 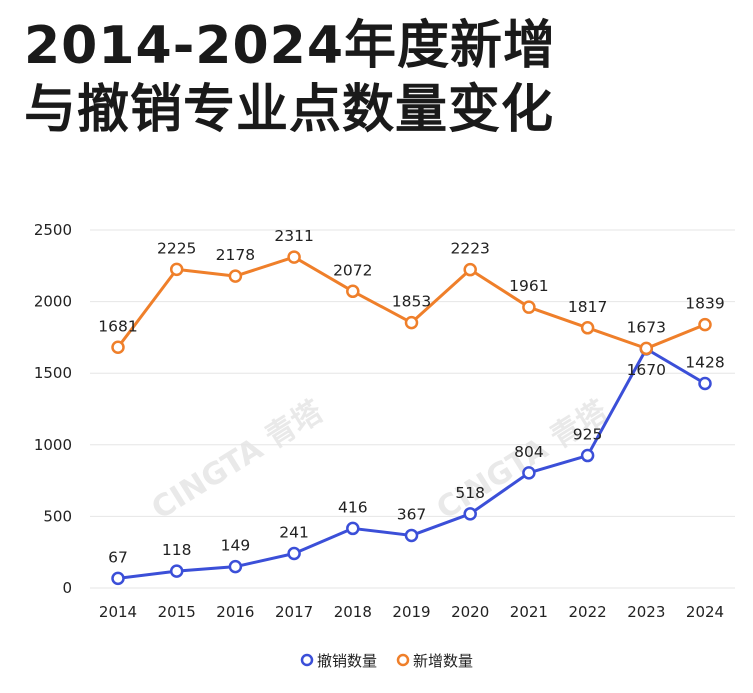 I want to click on legend-label-1: 新增数量, so click(x=443, y=661).